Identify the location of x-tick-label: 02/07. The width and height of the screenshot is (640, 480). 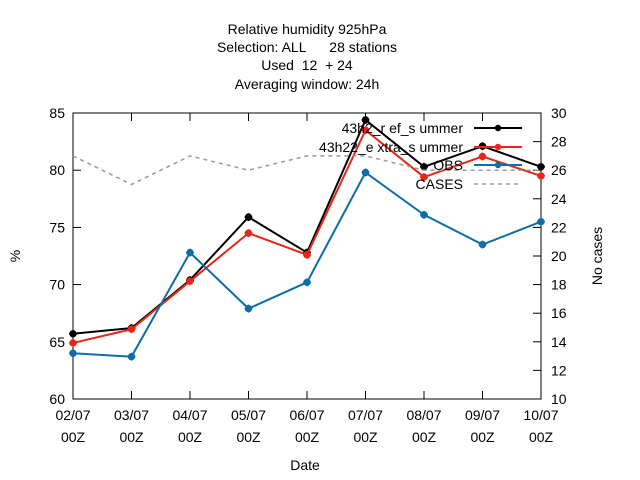
(72, 415).